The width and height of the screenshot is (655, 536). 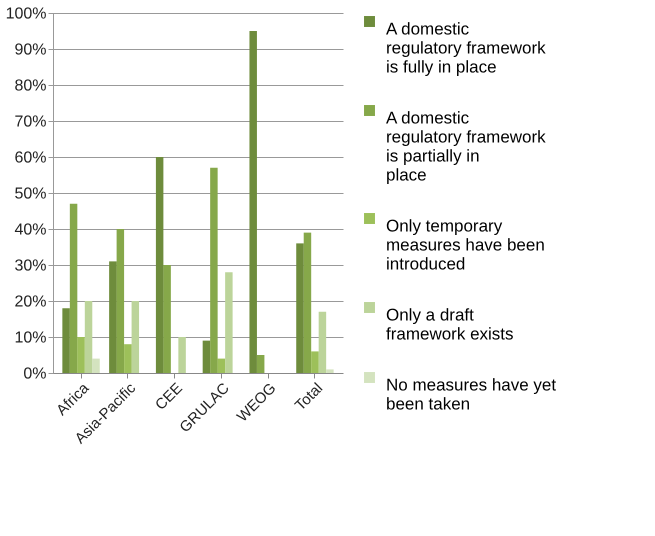 I want to click on legend-label: Only a draft framework exists, so click(x=450, y=325).